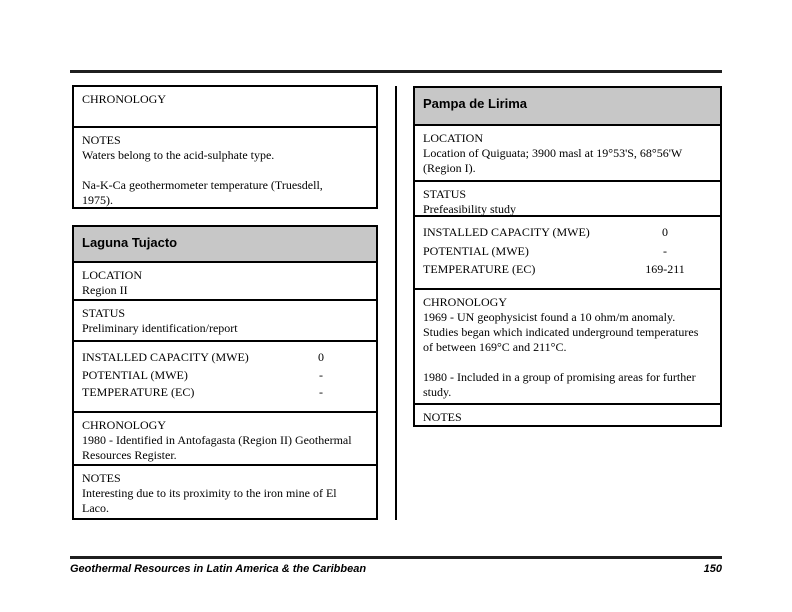 The height and width of the screenshot is (612, 792). What do you see at coordinates (225, 392) in the screenshot?
I see `metric-row: TEMPERATURE (EC) -` at bounding box center [225, 392].